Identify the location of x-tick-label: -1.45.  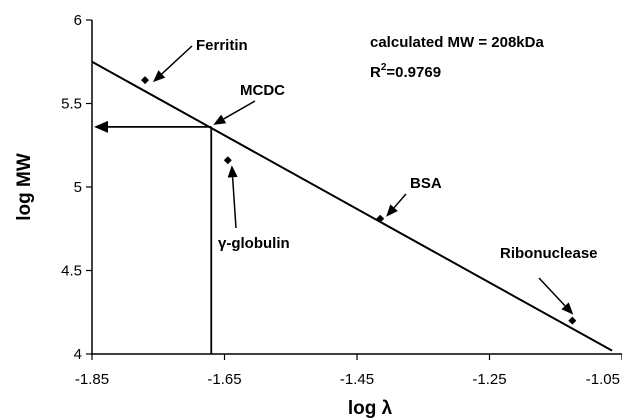
(357, 379).